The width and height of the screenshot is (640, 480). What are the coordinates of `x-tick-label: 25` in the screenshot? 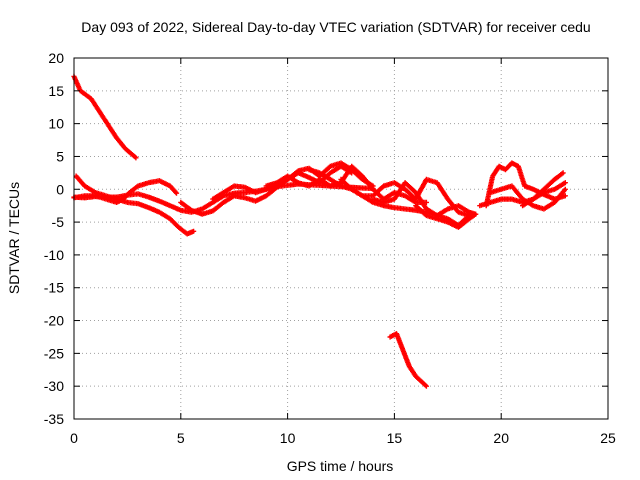 It's located at (608, 438).